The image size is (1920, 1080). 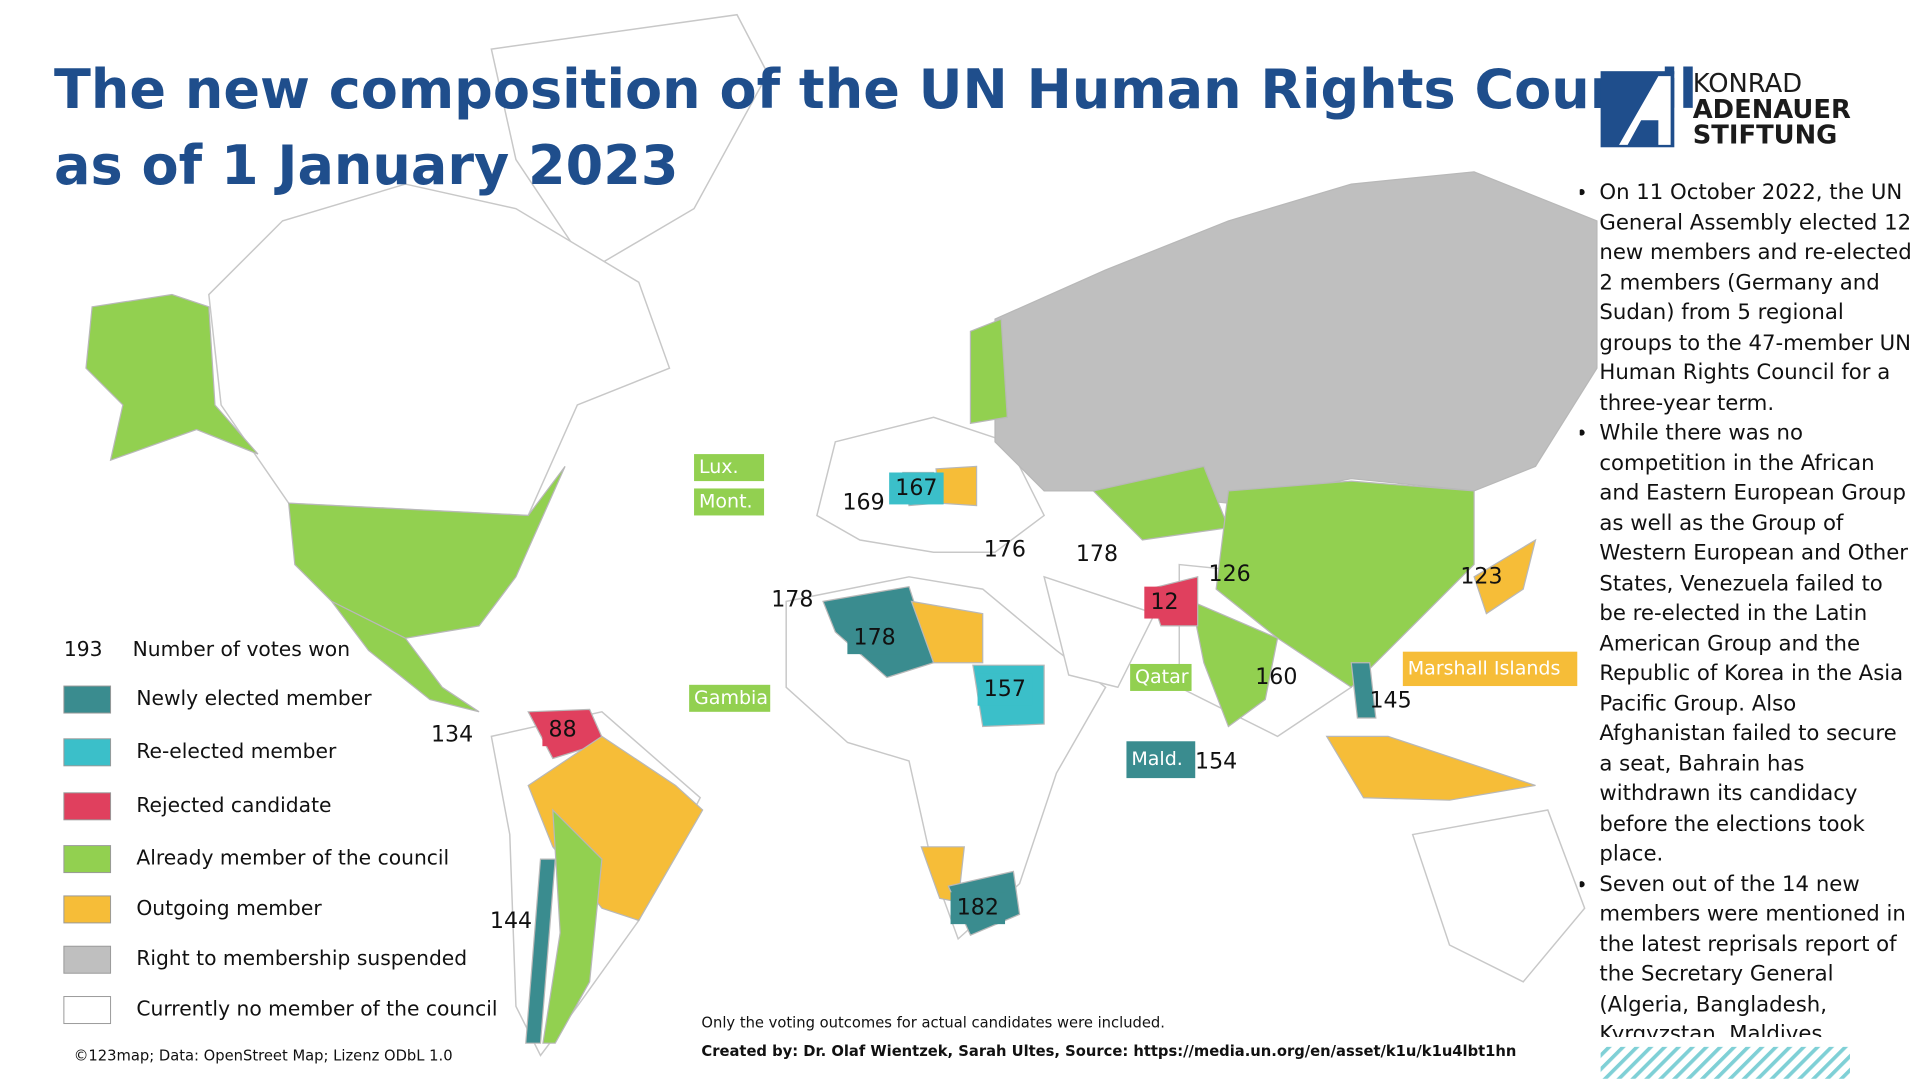 I want to click on canada, so click(x=439, y=350).